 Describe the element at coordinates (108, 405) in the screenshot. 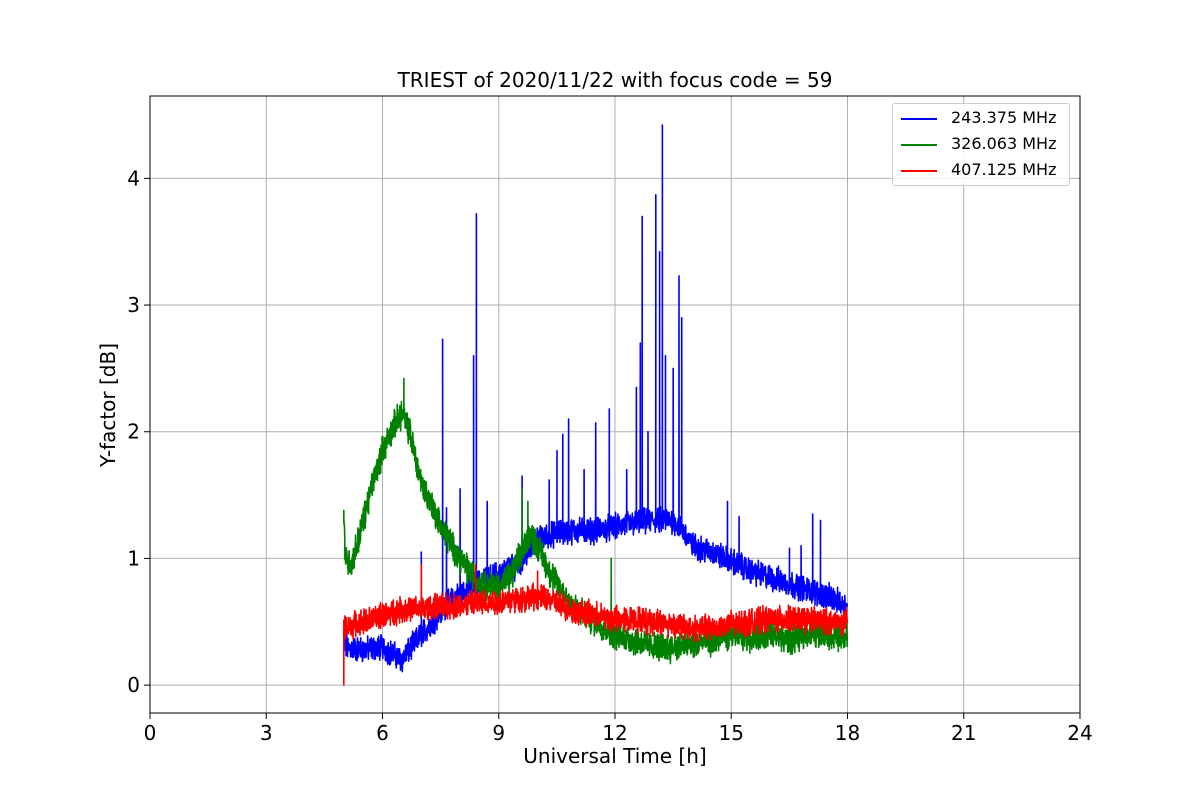

I see `y-axis-label: Y-factor [dB]` at that location.